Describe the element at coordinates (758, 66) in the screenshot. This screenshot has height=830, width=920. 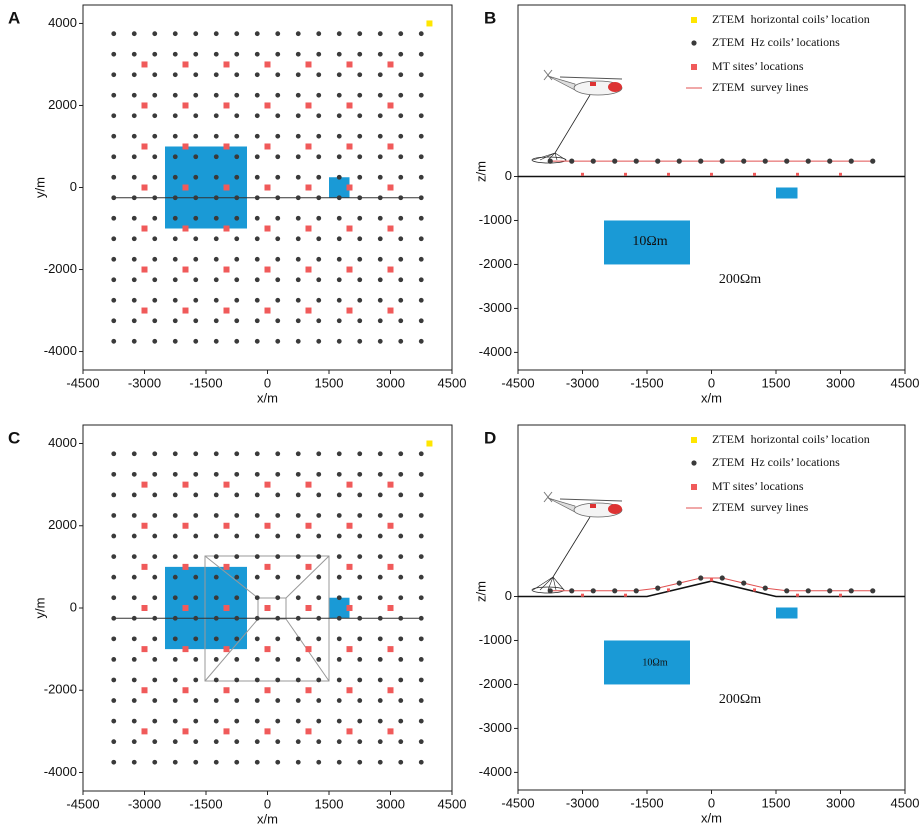
I see `legend-label: MT sites’ locations` at that location.